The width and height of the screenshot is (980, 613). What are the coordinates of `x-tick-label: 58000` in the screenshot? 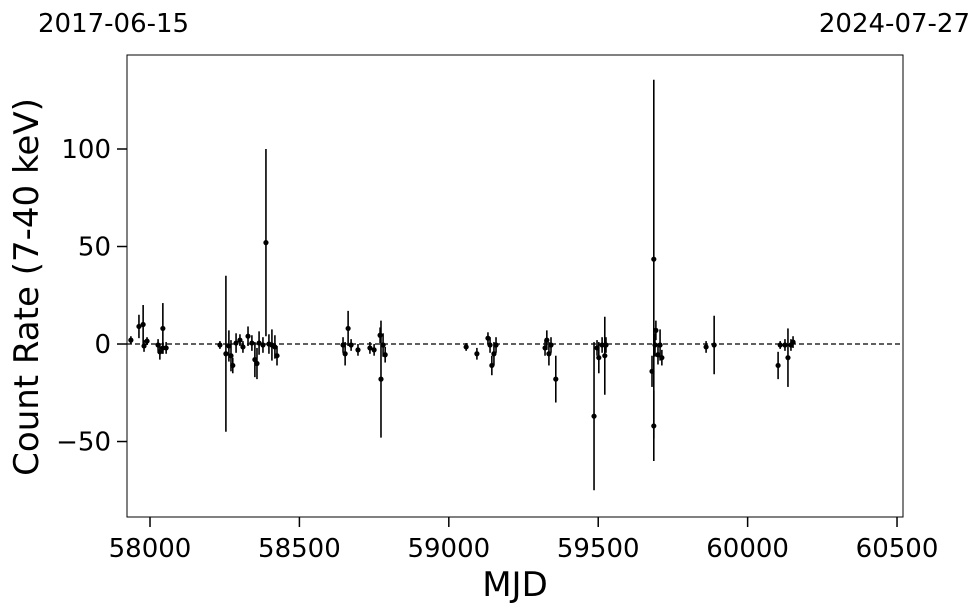 It's located at (150, 549).